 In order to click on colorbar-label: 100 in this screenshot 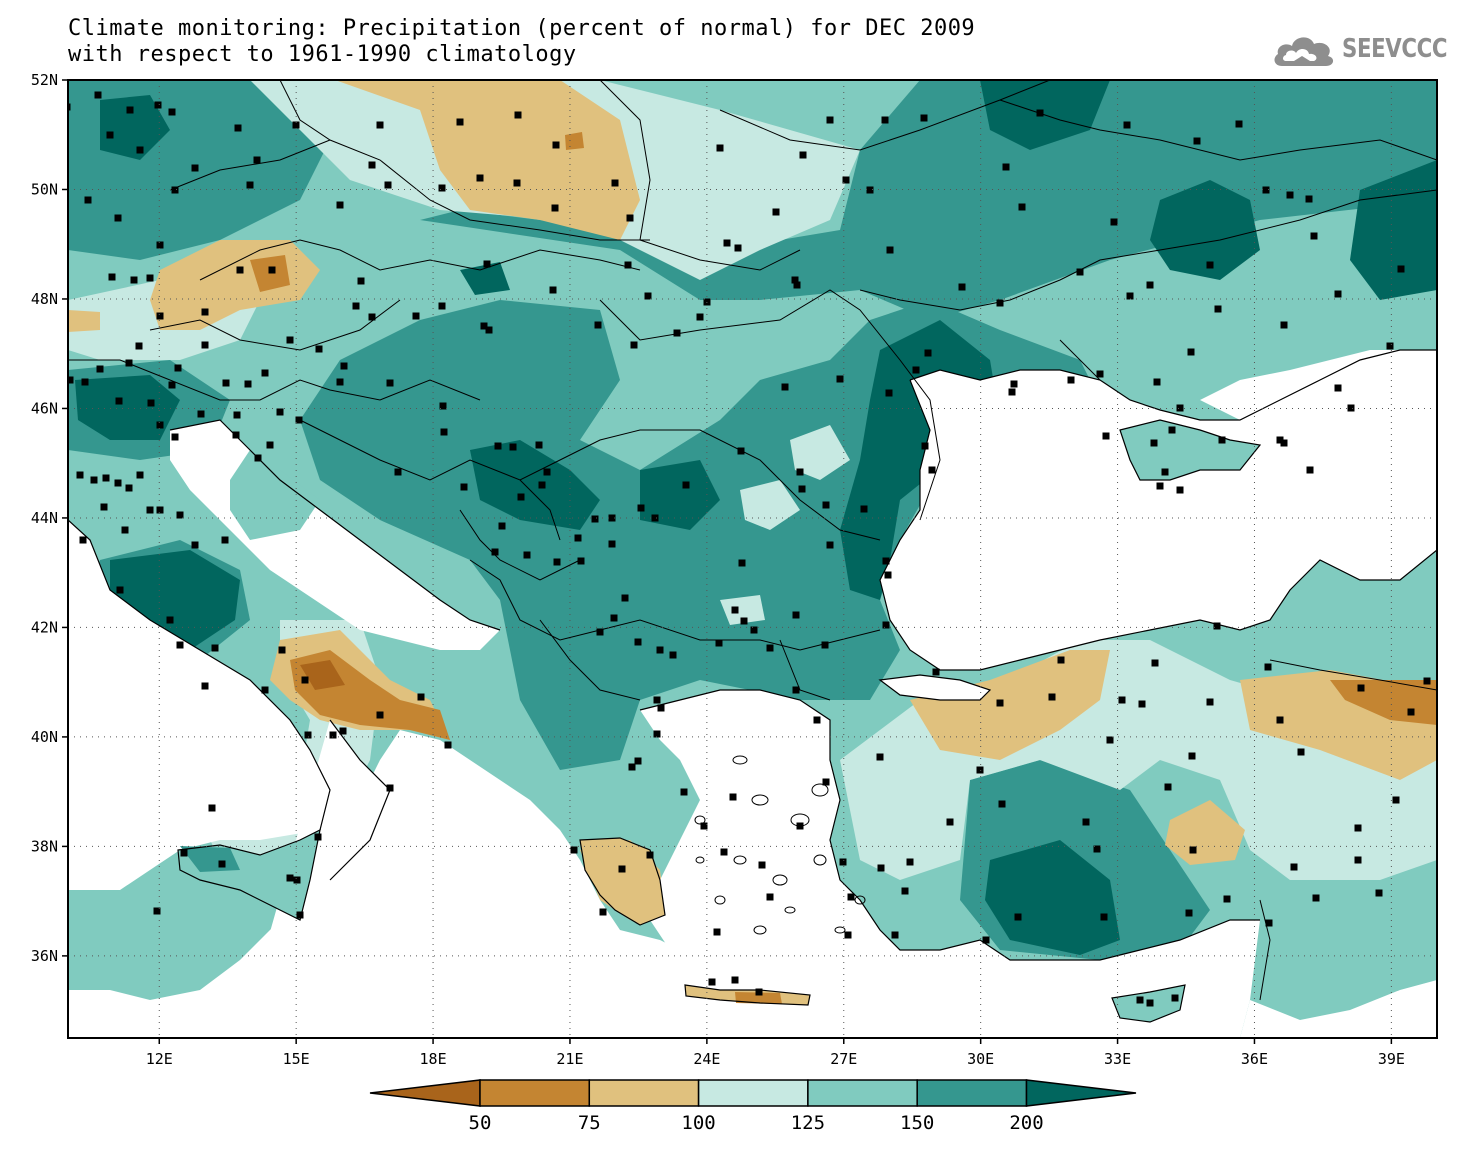, I will do `click(698, 1123)`.